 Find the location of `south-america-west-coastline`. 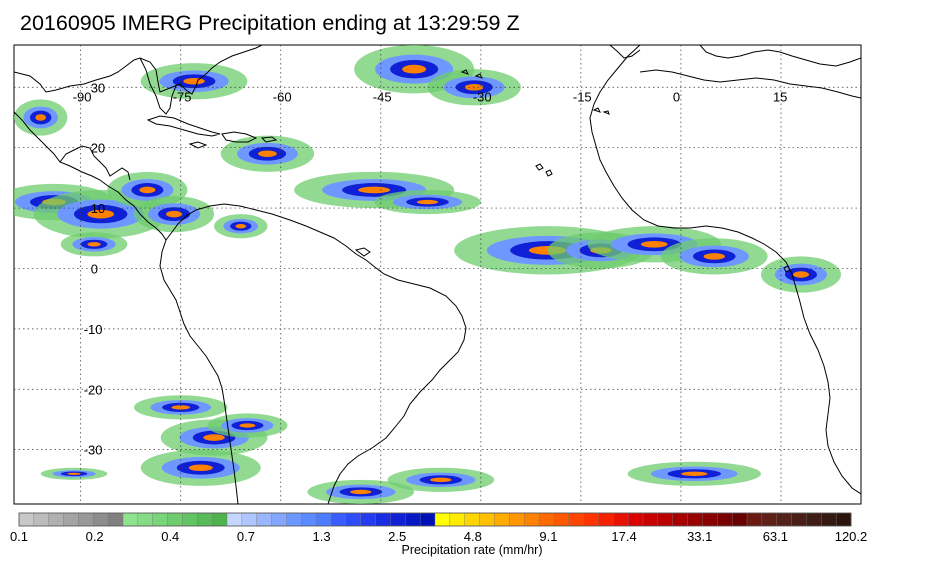

south-america-west-coastline is located at coordinates (199, 371).